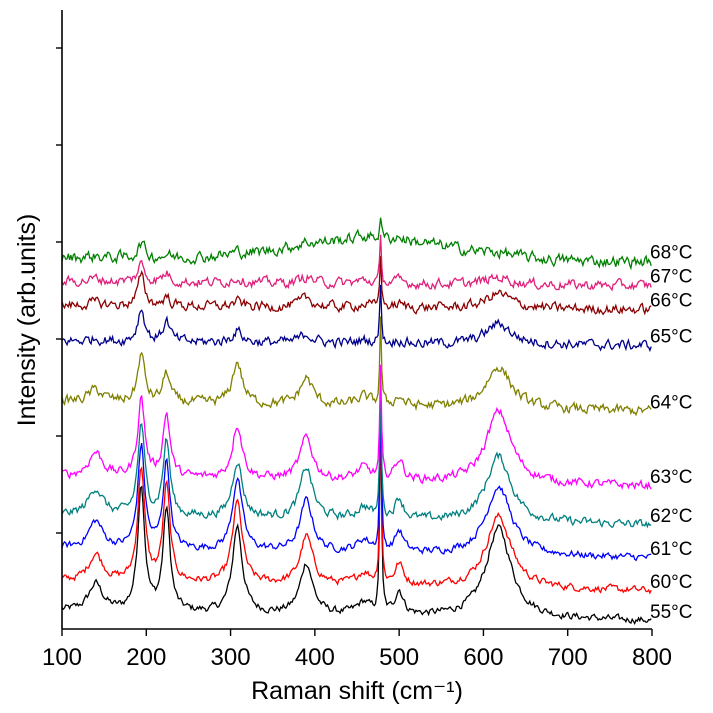  What do you see at coordinates (671, 612) in the screenshot?
I see `series-label: 55°C` at bounding box center [671, 612].